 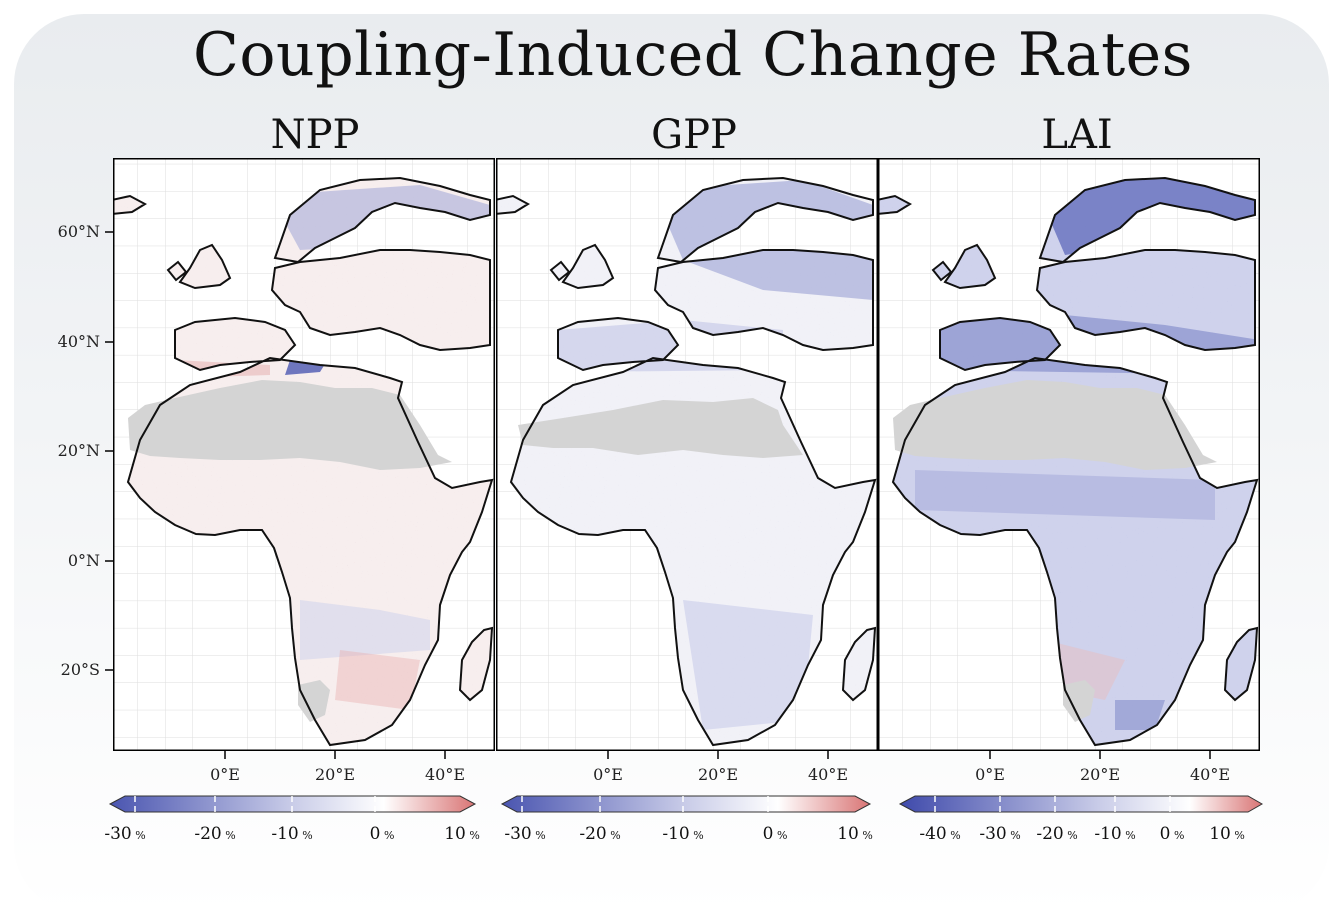 I want to click on colorbar-lai-label: -40 %, so click(x=940, y=834).